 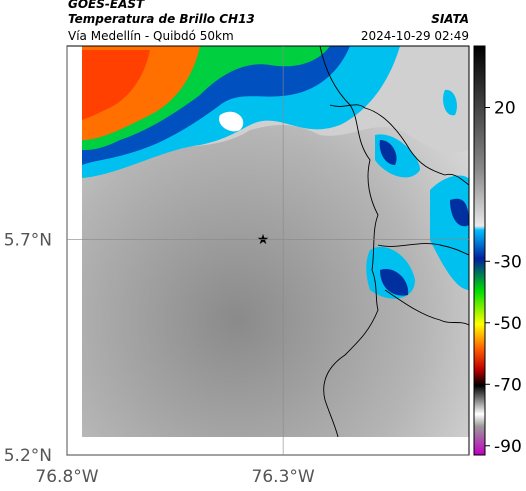 What do you see at coordinates (415, 36) in the screenshot?
I see `timestamp: 2024-10-29 02:49` at bounding box center [415, 36].